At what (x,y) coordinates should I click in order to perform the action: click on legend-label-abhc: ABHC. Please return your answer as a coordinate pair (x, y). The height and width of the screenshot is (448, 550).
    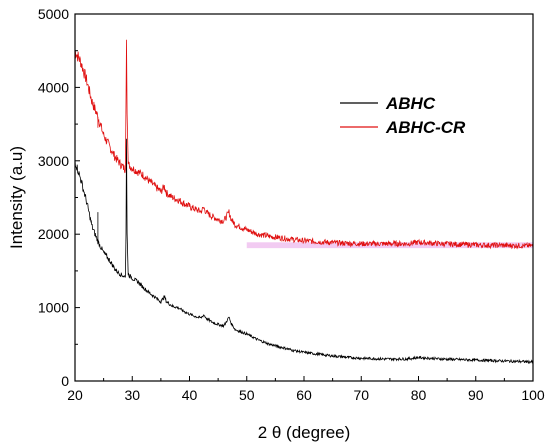
    Looking at the image, I should click on (410, 103).